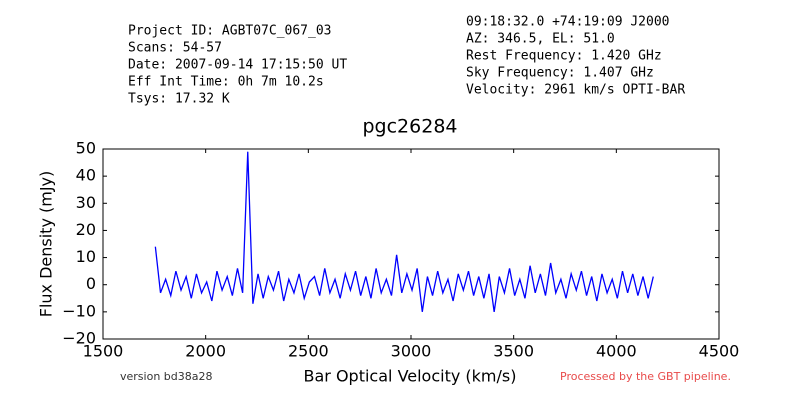  Describe the element at coordinates (575, 90) in the screenshot. I see `info-line: Velocity: 2961 km/s OPTI-BAR` at that location.